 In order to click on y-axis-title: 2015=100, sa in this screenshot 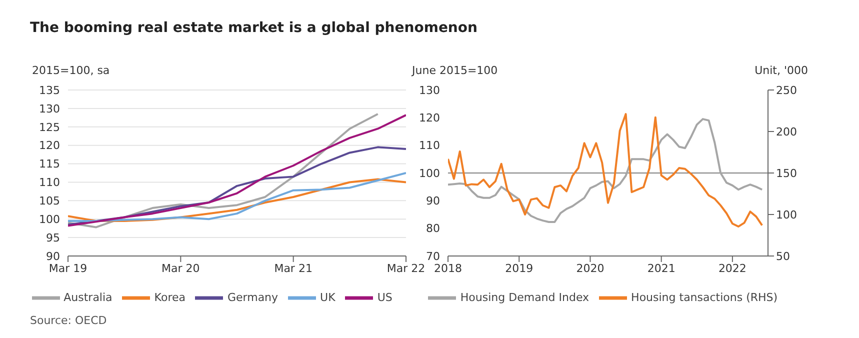, I will do `click(71, 70)`.